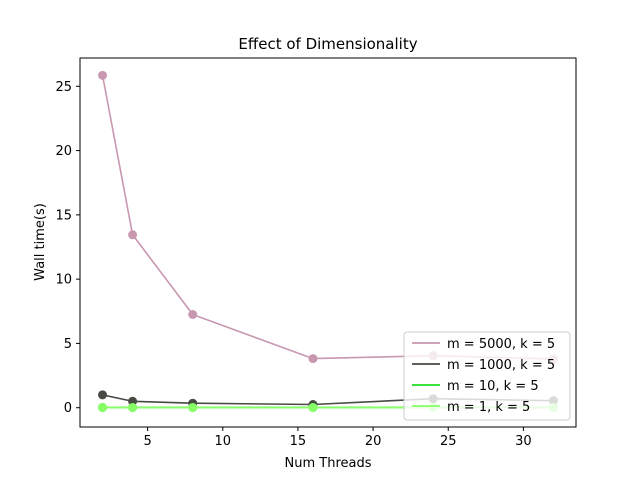 The image size is (640, 480). Describe the element at coordinates (147, 441) in the screenshot. I see `x-tick-label: 5` at that location.